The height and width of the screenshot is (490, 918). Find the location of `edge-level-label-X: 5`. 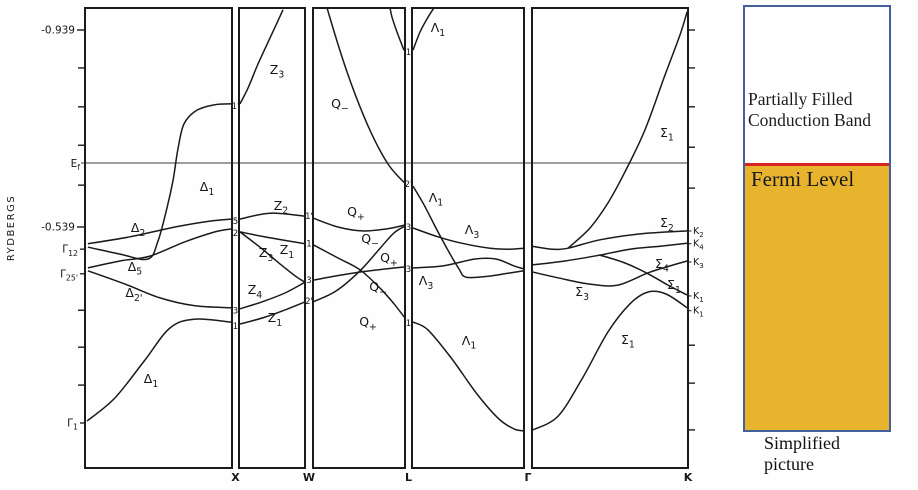

edge-level-label-X: 5 is located at coordinates (235, 222).